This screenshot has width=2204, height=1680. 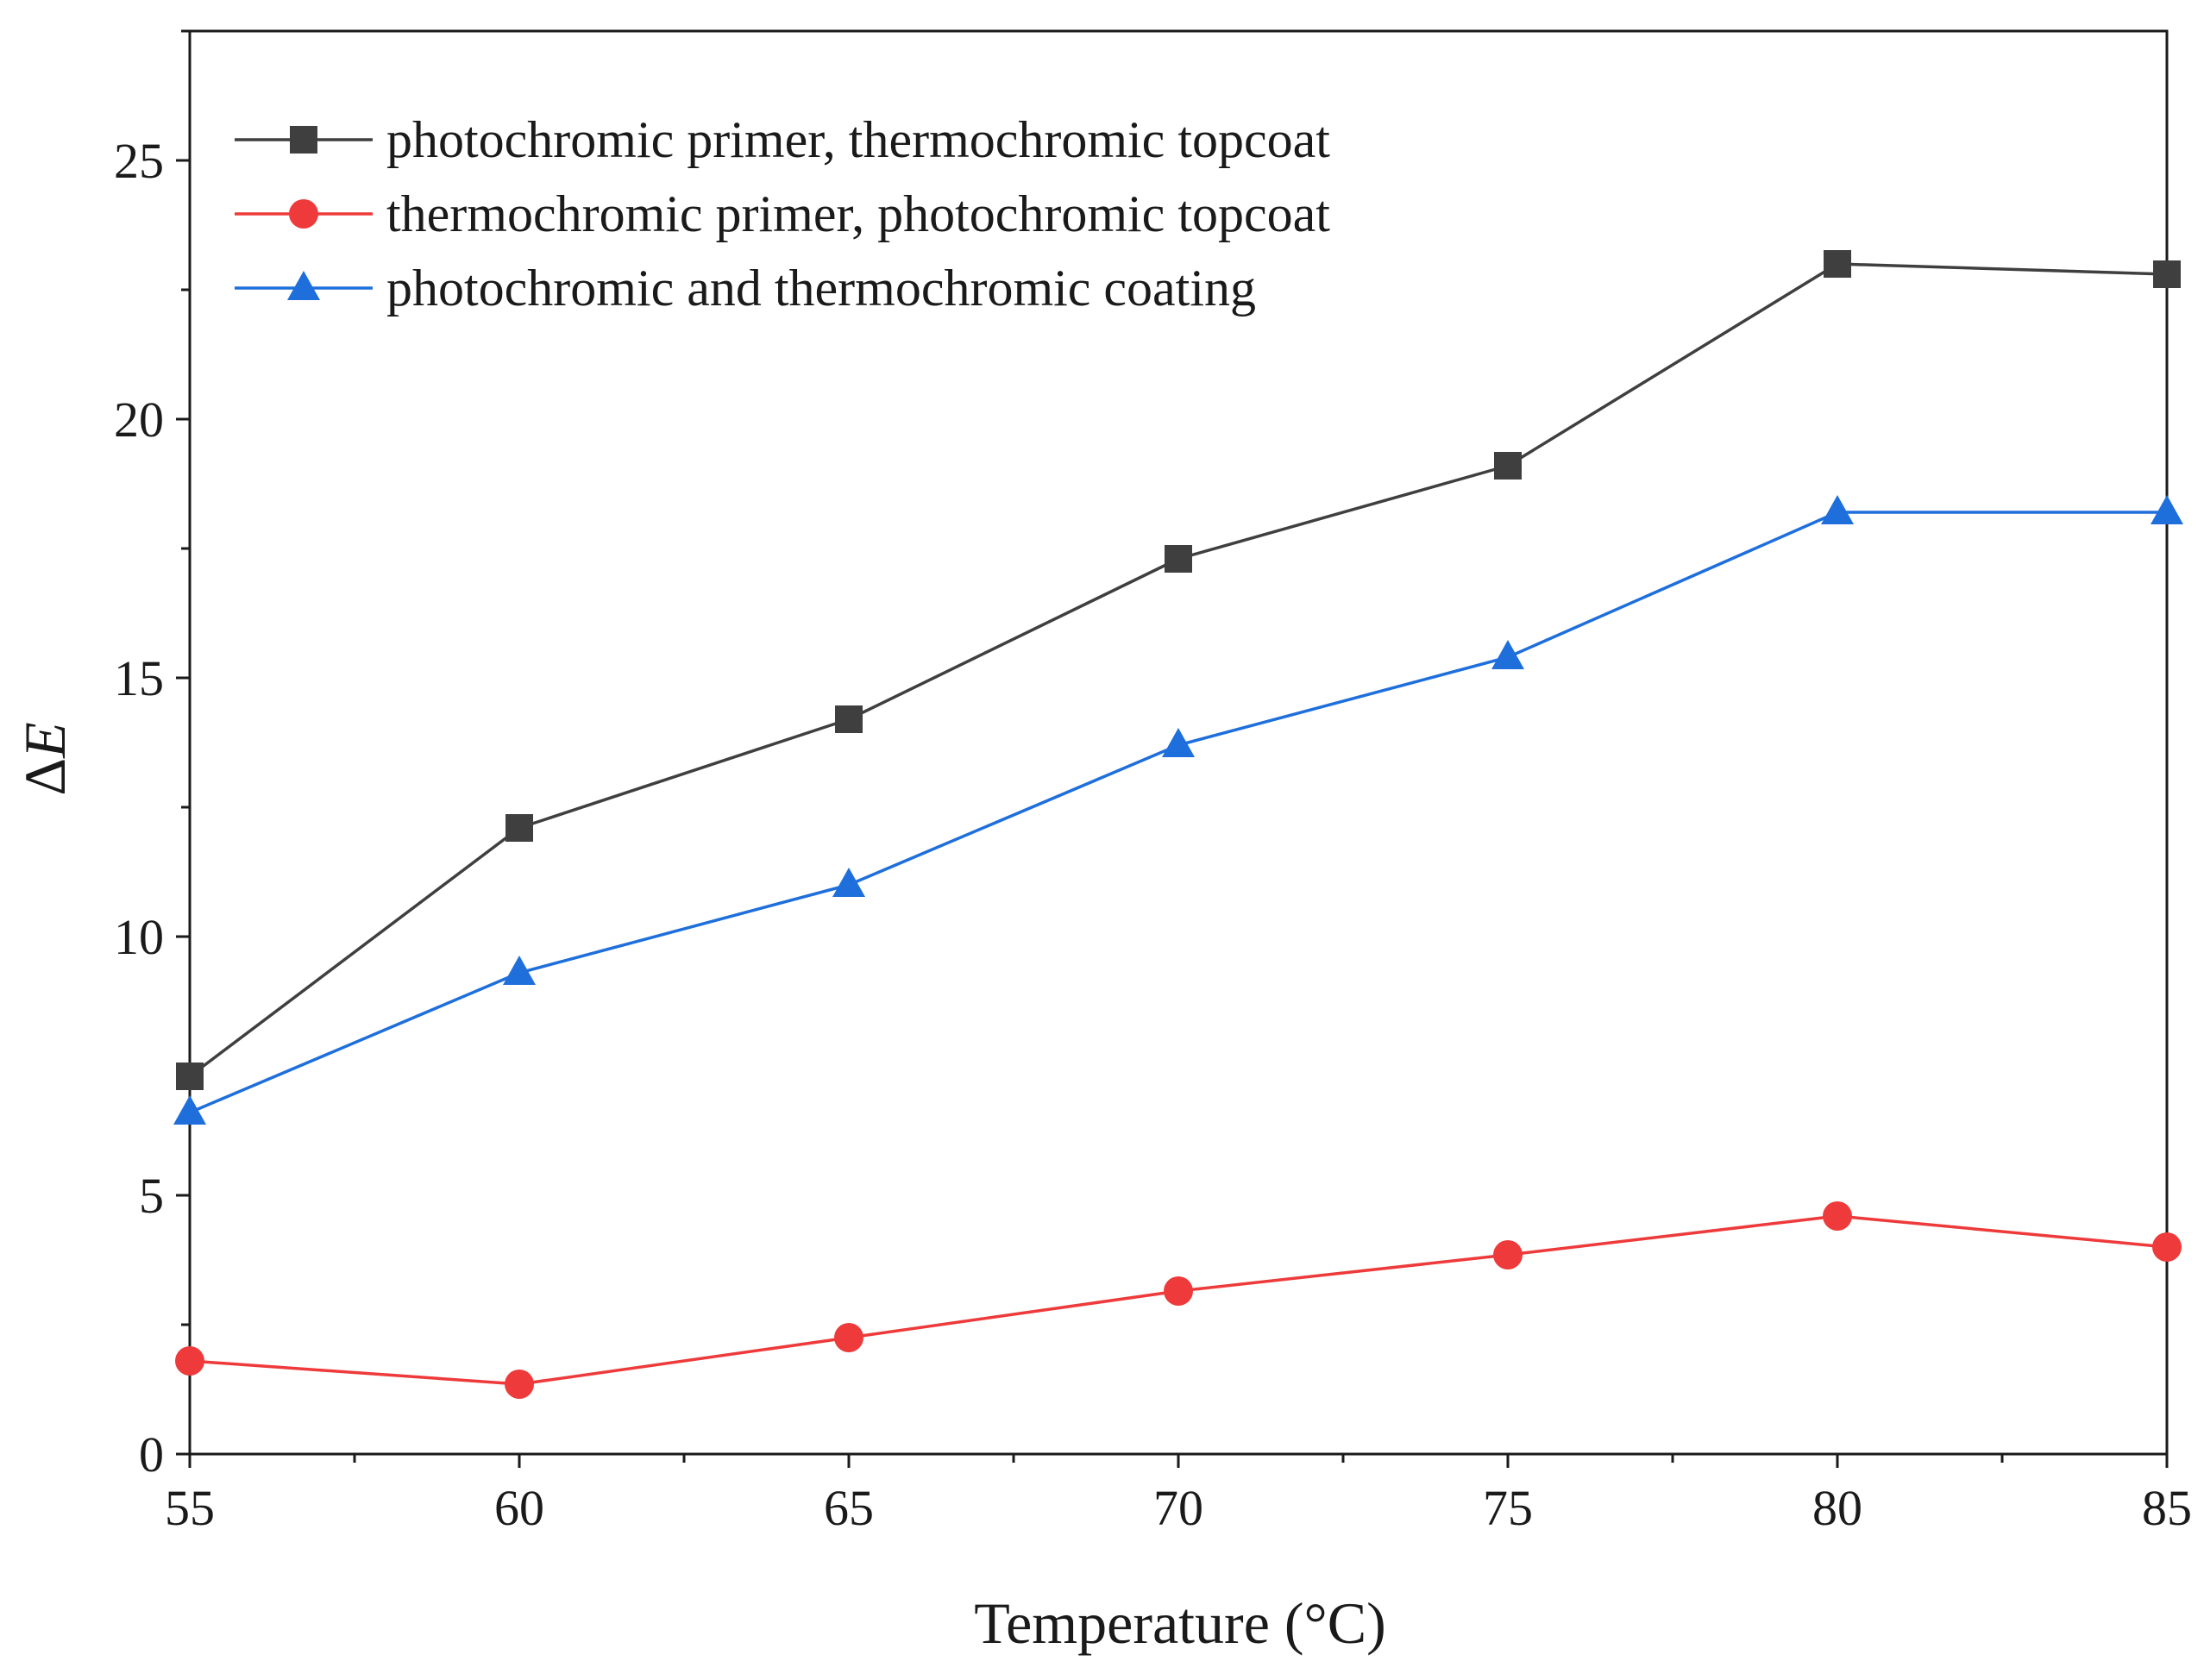 I want to click on x-tick-label: 55, so click(x=190, y=1508).